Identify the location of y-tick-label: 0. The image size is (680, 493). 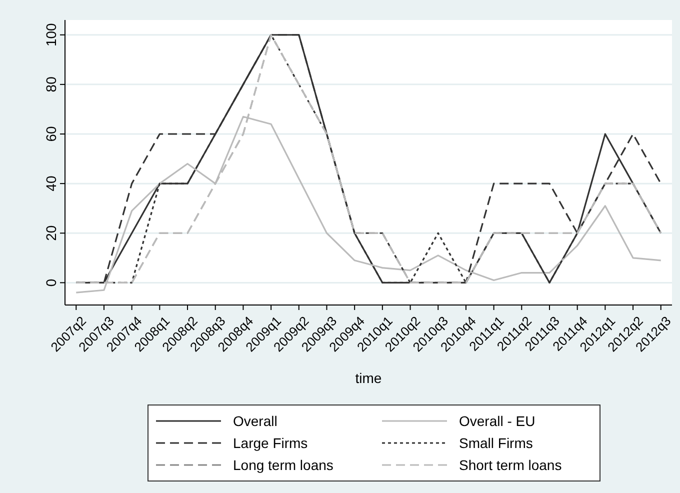
(51, 282).